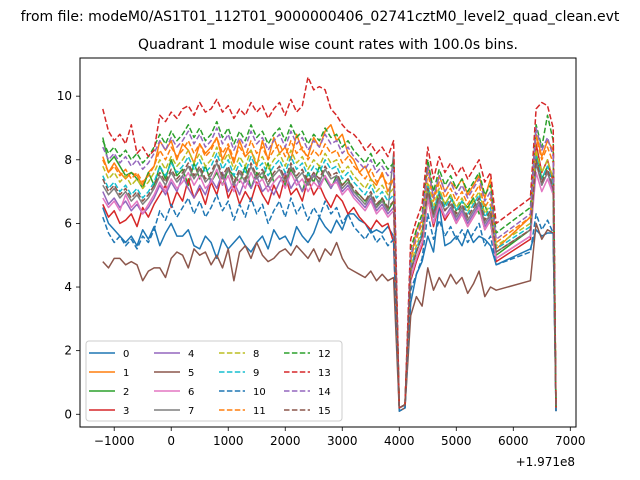 Image resolution: width=640 pixels, height=480 pixels. What do you see at coordinates (324, 373) in the screenshot?
I see `legend-label-13: 13` at bounding box center [324, 373].